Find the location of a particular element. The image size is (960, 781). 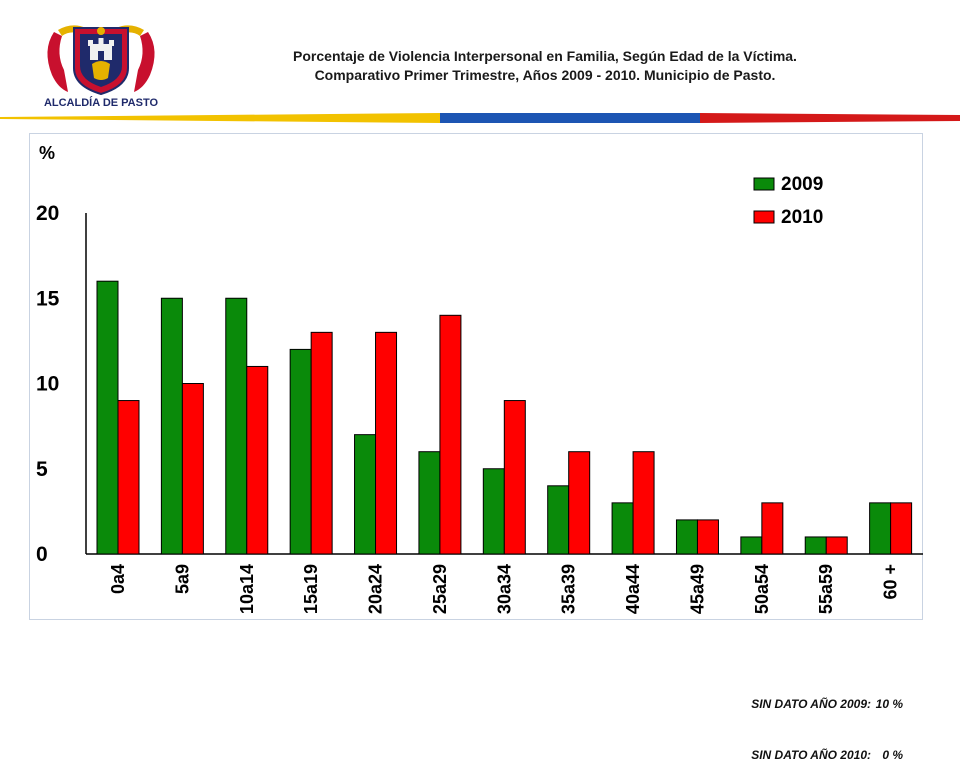

bar-2009-55a59 is located at coordinates (815, 545).